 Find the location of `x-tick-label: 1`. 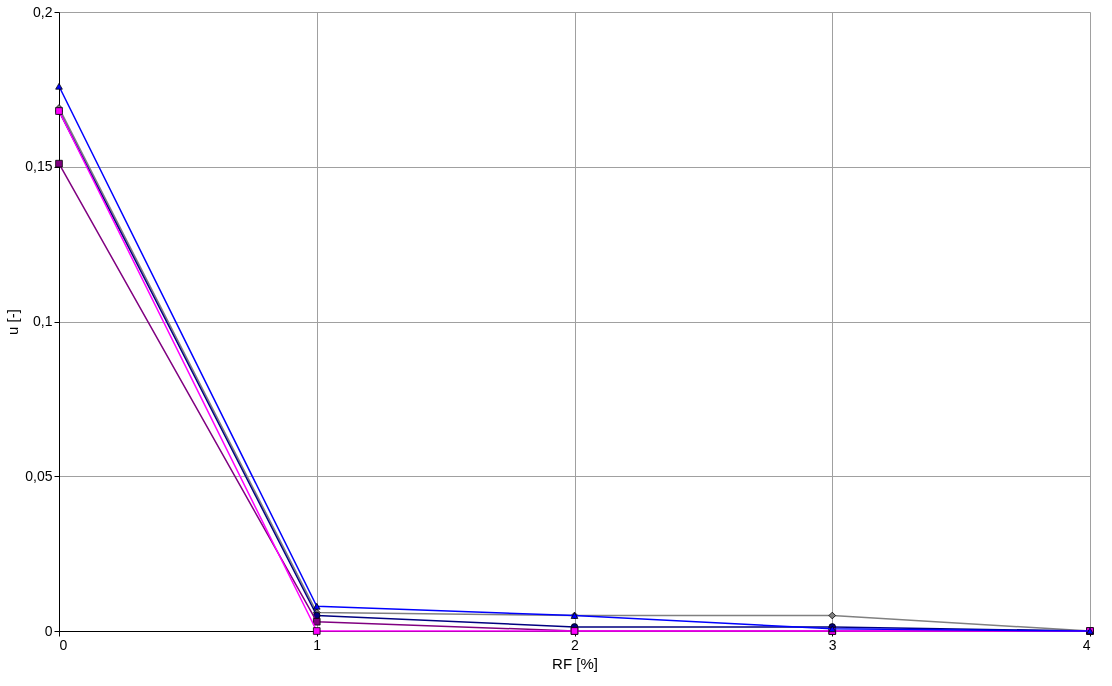

x-tick-label: 1 is located at coordinates (317, 644).